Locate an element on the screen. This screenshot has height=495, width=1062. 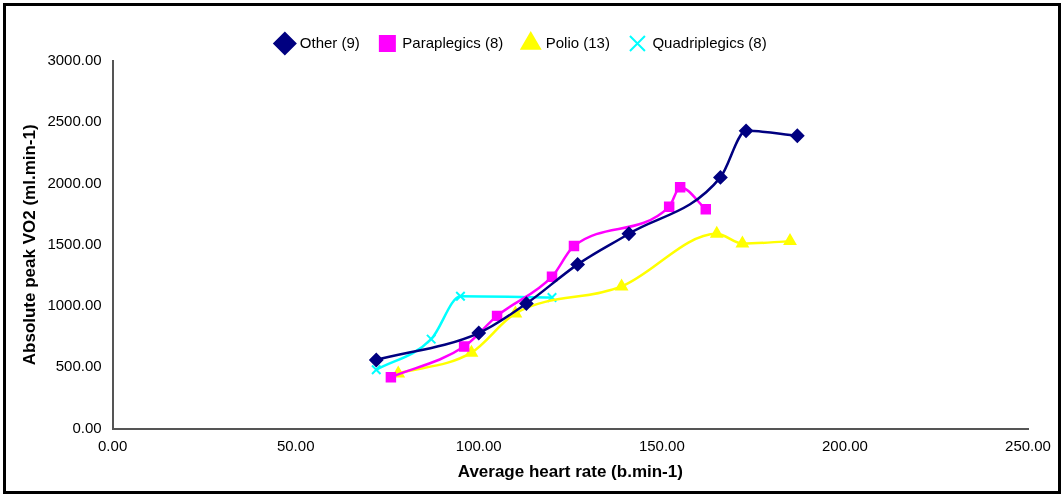
legend-label: Quadriplegics (8) is located at coordinates (709, 42).